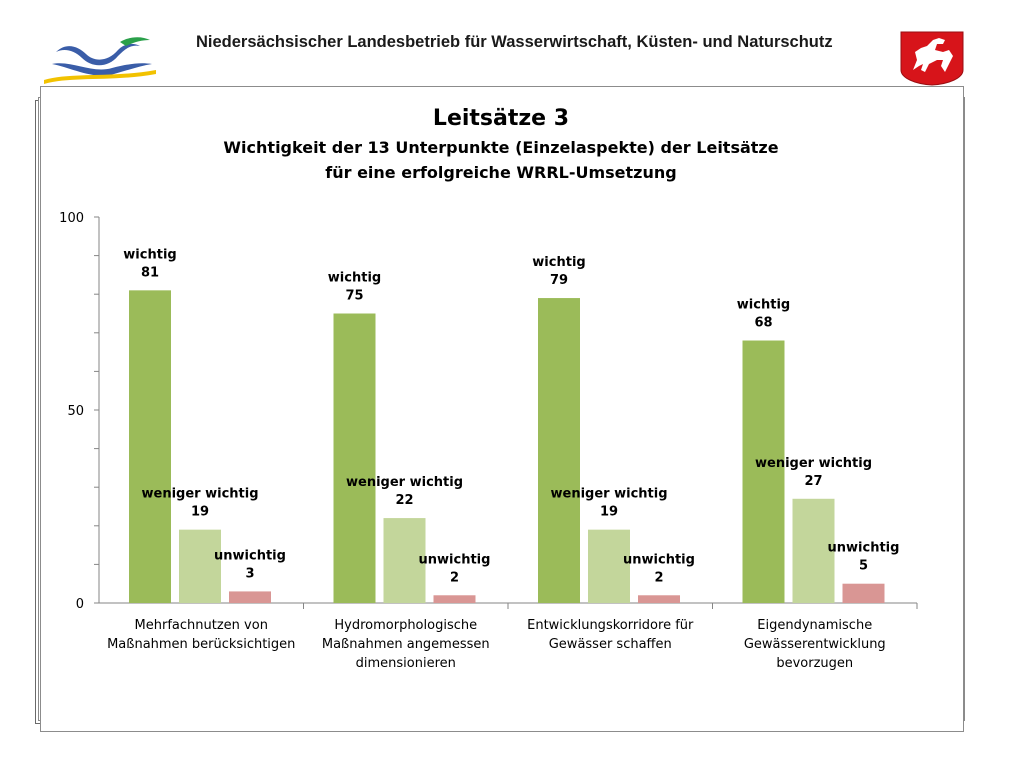 Image resolution: width=1024 pixels, height=768 pixels. What do you see at coordinates (406, 663) in the screenshot?
I see `x-category-label: dimensionieren` at bounding box center [406, 663].